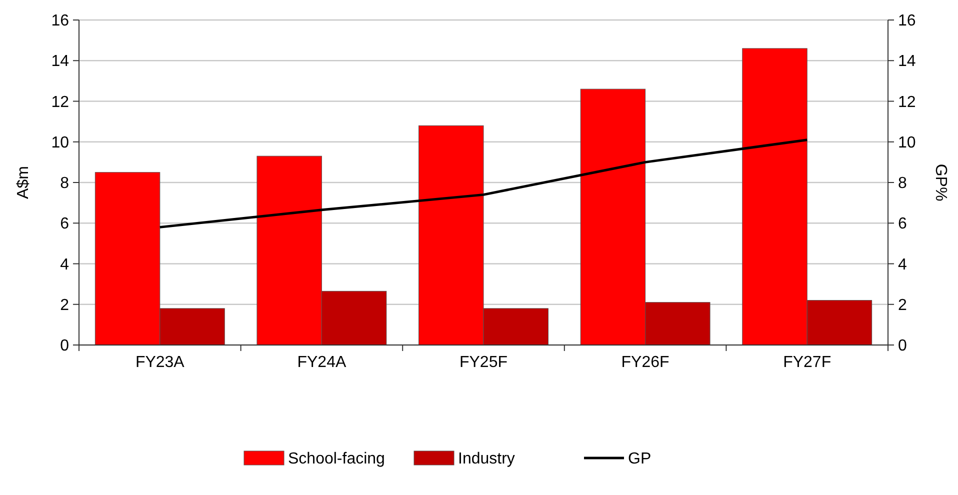 The width and height of the screenshot is (958, 495). What do you see at coordinates (645, 362) in the screenshot?
I see `x-tick-label: FY26F` at bounding box center [645, 362].